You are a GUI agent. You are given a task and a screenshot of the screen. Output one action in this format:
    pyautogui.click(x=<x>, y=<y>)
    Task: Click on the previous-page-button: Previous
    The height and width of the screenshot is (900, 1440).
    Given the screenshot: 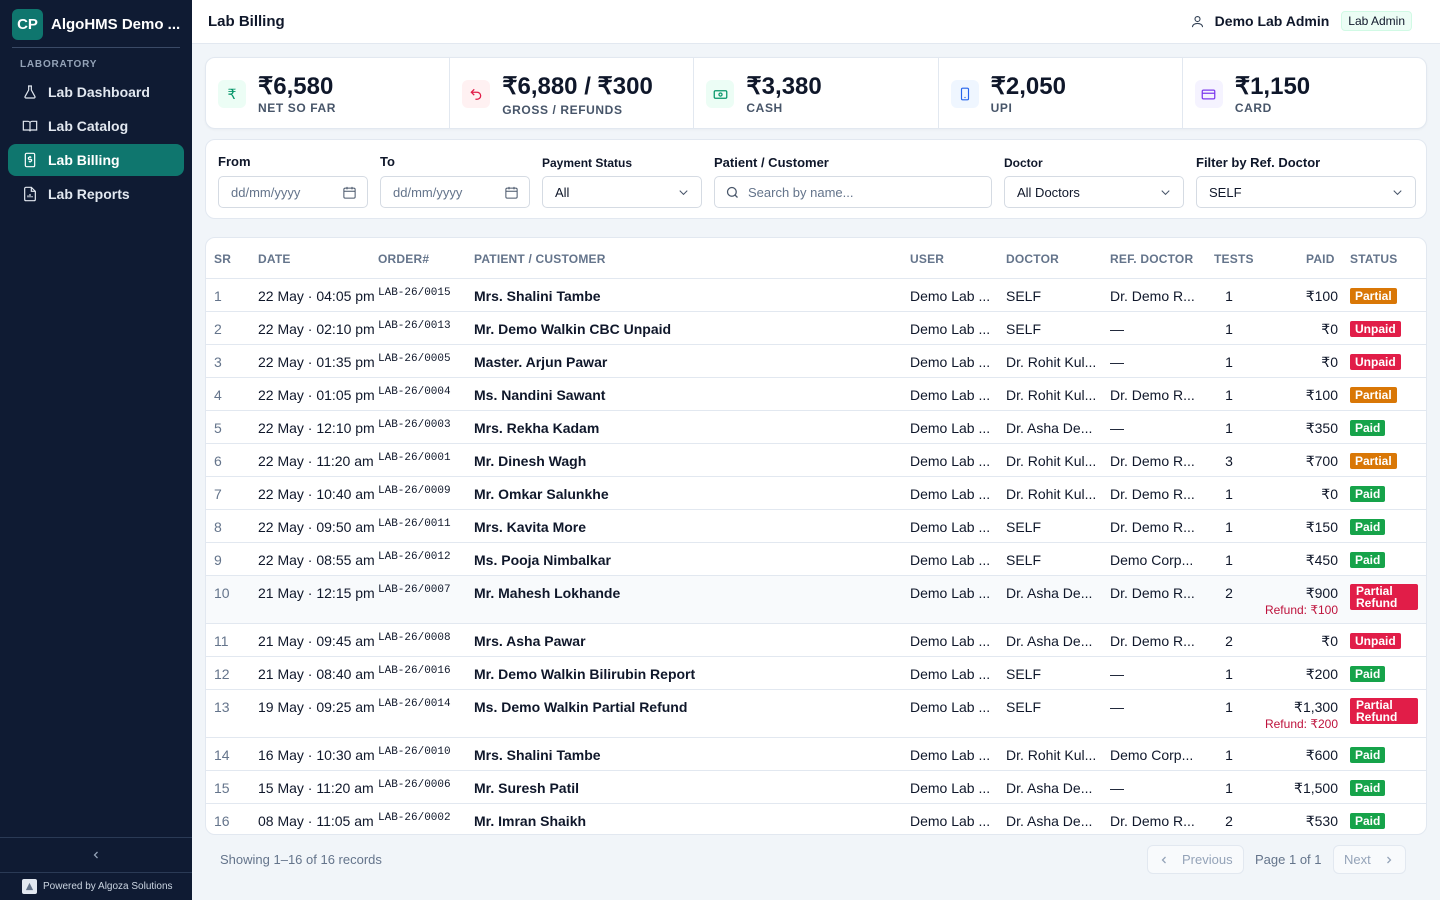 What is the action you would take?
    pyautogui.click(x=1195, y=859)
    